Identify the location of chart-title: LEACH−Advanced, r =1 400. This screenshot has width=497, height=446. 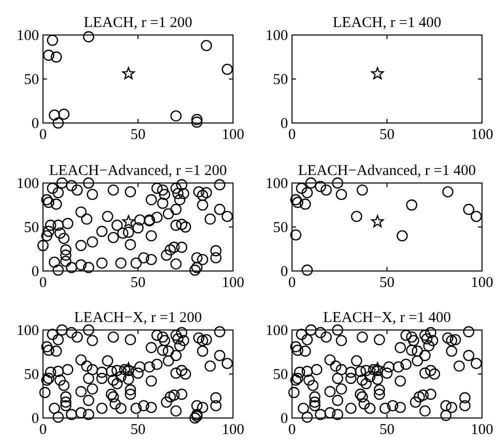
(387, 171).